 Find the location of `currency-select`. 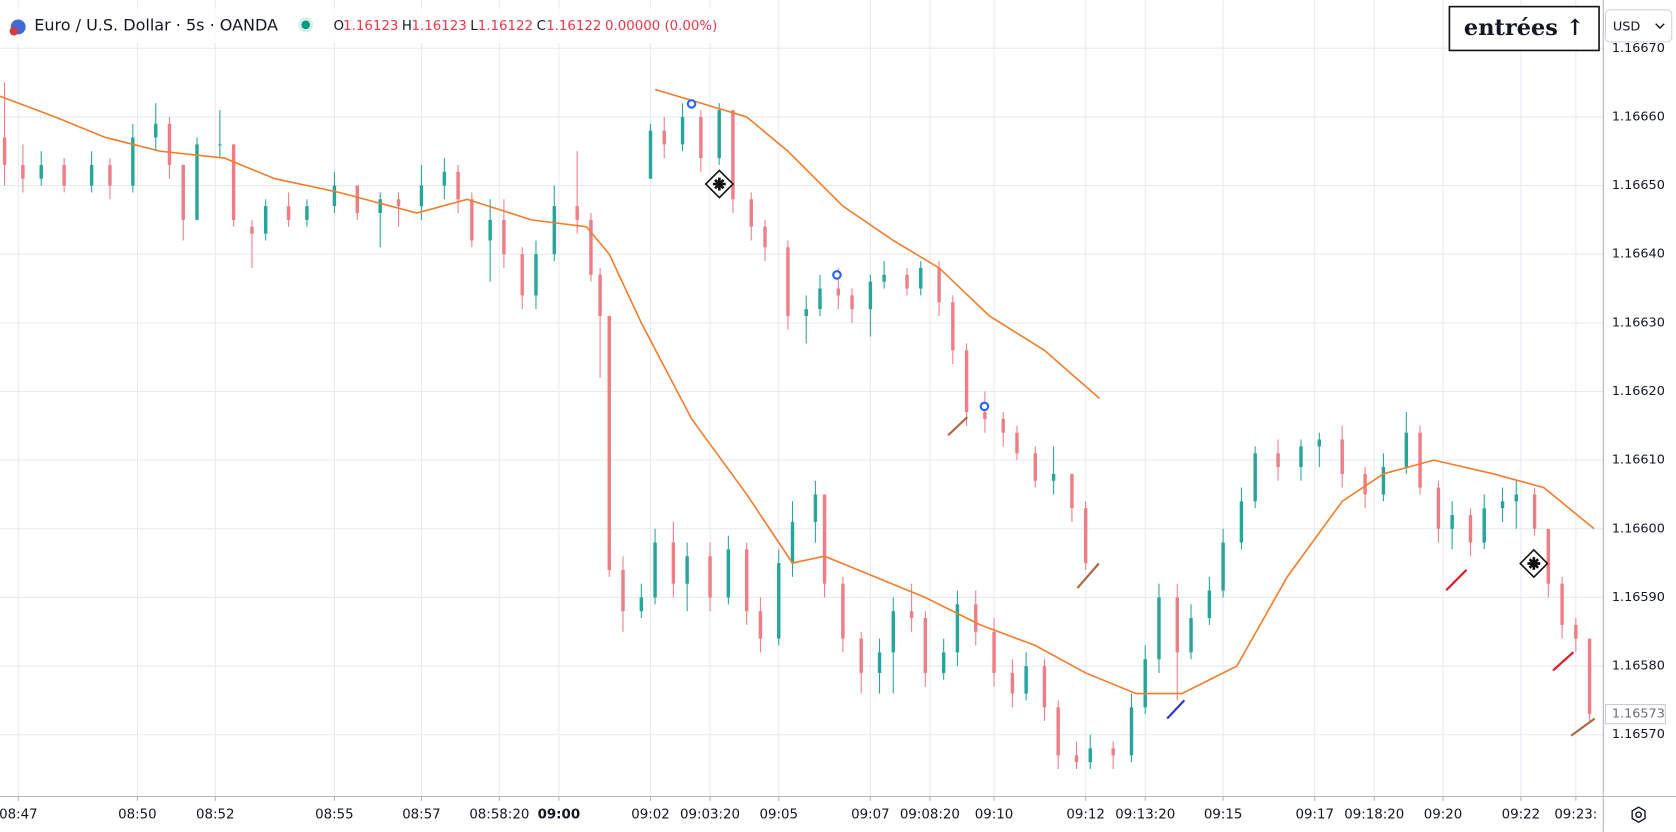

currency-select is located at coordinates (1638, 26).